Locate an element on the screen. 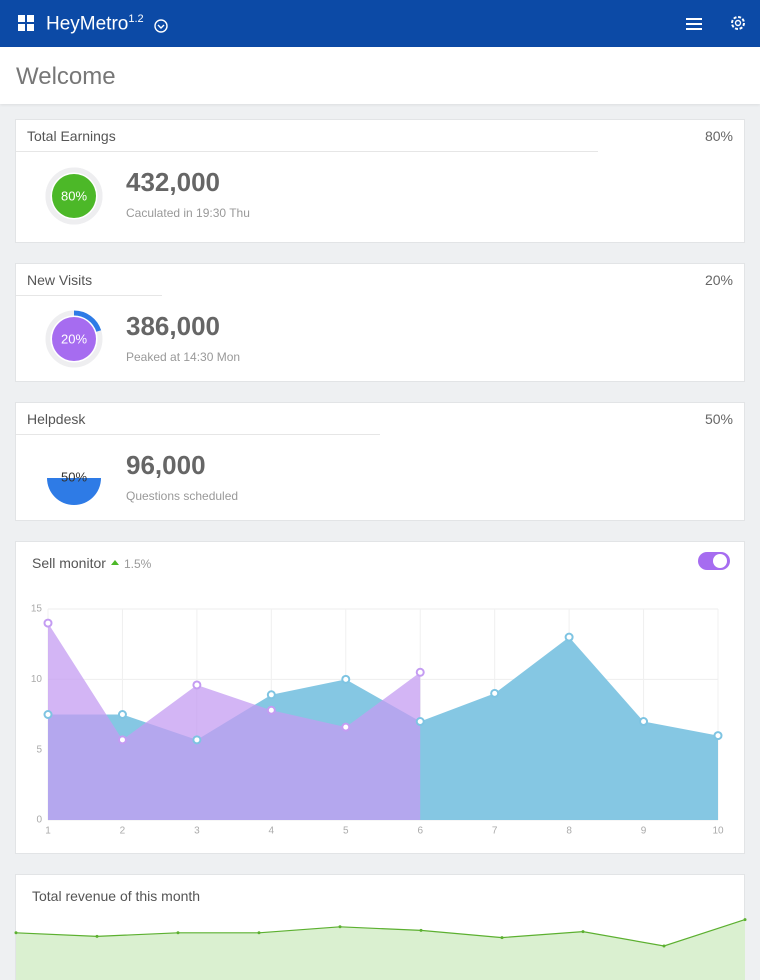 The height and width of the screenshot is (980, 760). big-value: 386,000 is located at coordinates (173, 326).